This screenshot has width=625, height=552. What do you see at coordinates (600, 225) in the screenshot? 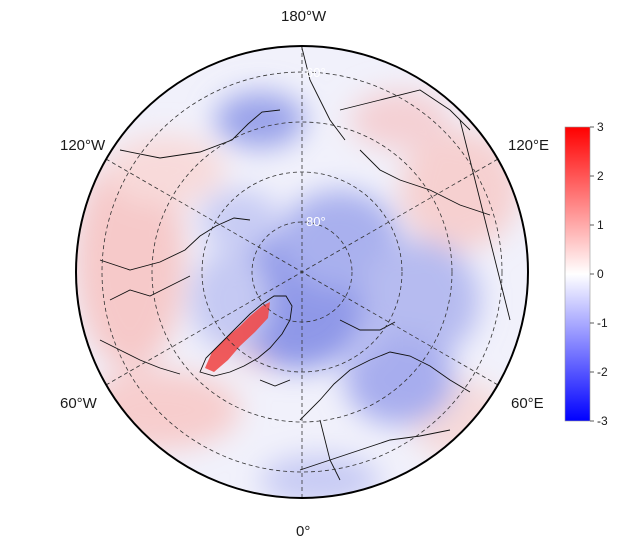
I see `colorbar-tick-label: 1` at bounding box center [600, 225].